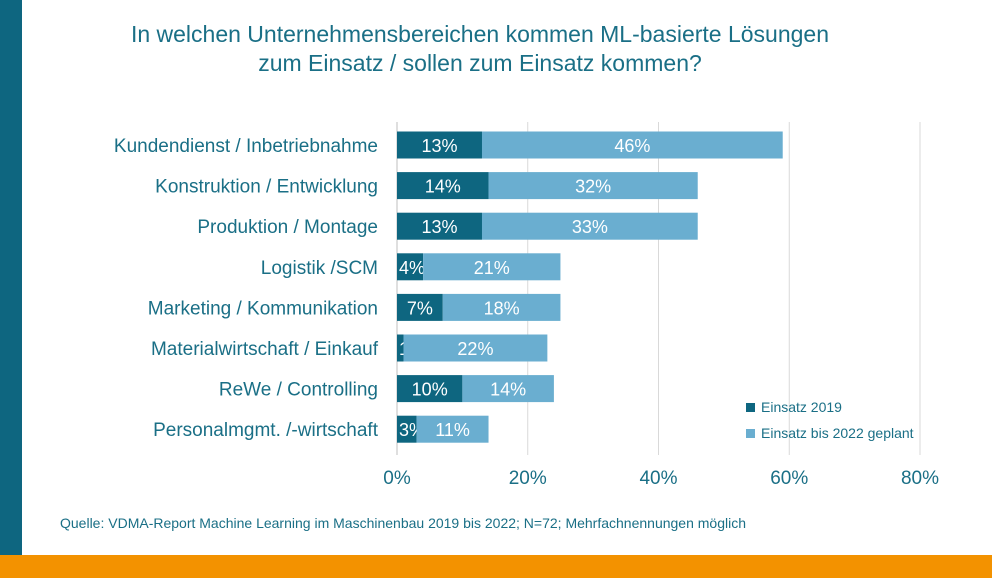 Image resolution: width=992 pixels, height=578 pixels. Describe the element at coordinates (528, 478) in the screenshot. I see `x-tick-label: 20%` at that location.